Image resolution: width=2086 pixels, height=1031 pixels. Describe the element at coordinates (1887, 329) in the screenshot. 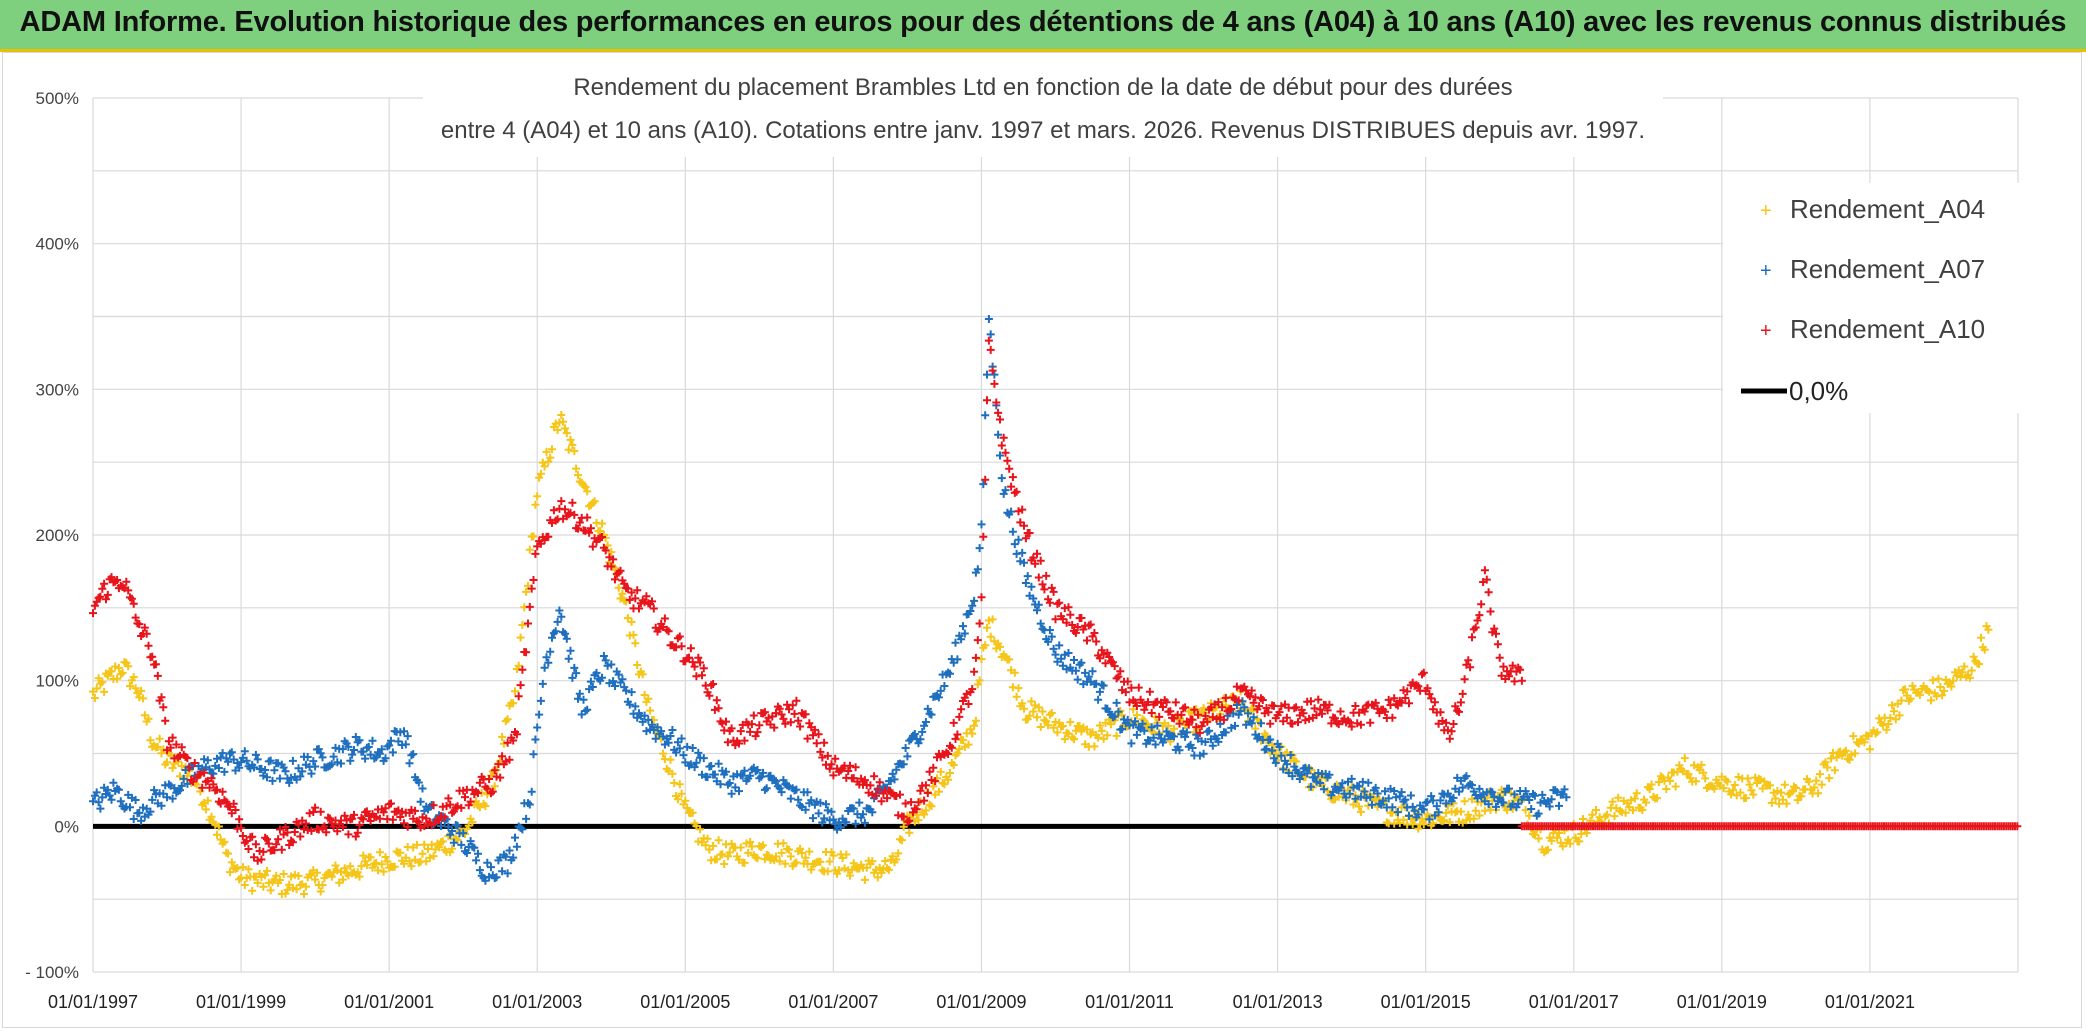

I see `legend-a10-label: Rendement_A10` at that location.